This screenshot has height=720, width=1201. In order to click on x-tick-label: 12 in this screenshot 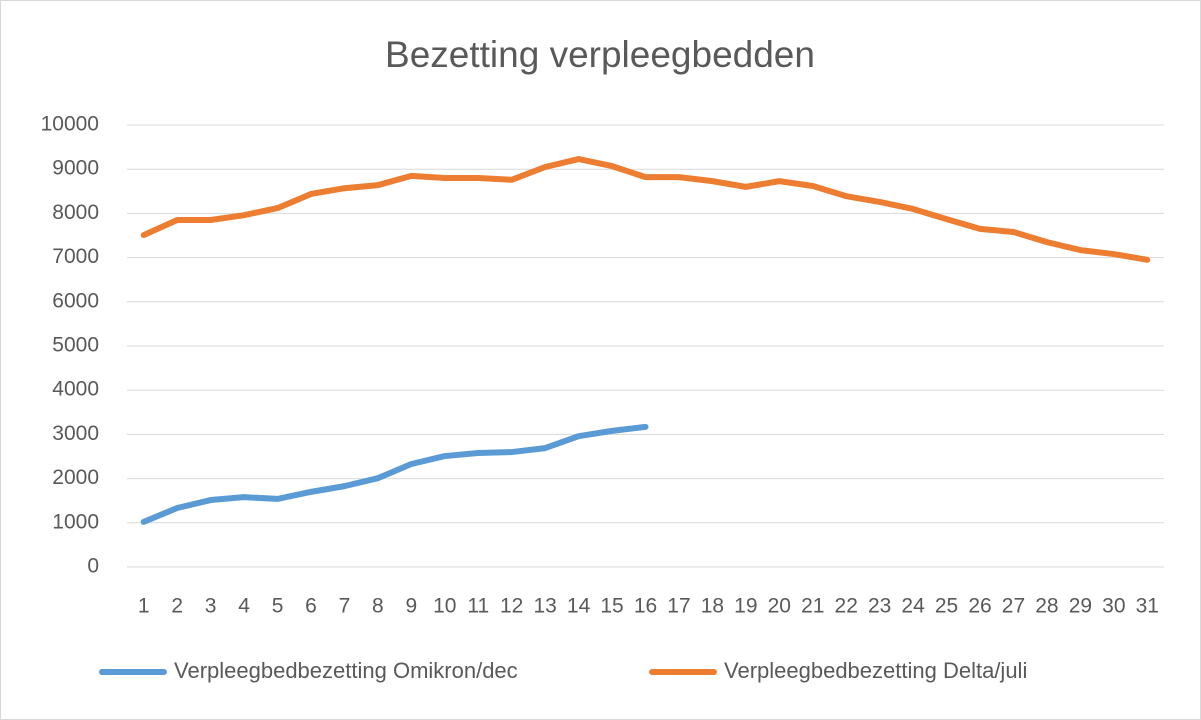, I will do `click(511, 606)`.